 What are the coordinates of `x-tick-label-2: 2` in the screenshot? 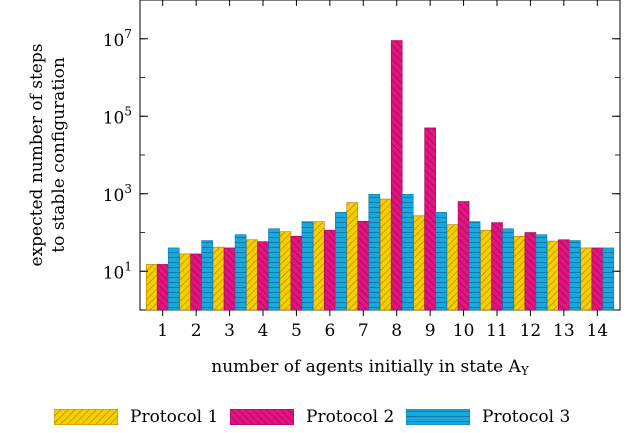 It's located at (196, 331).